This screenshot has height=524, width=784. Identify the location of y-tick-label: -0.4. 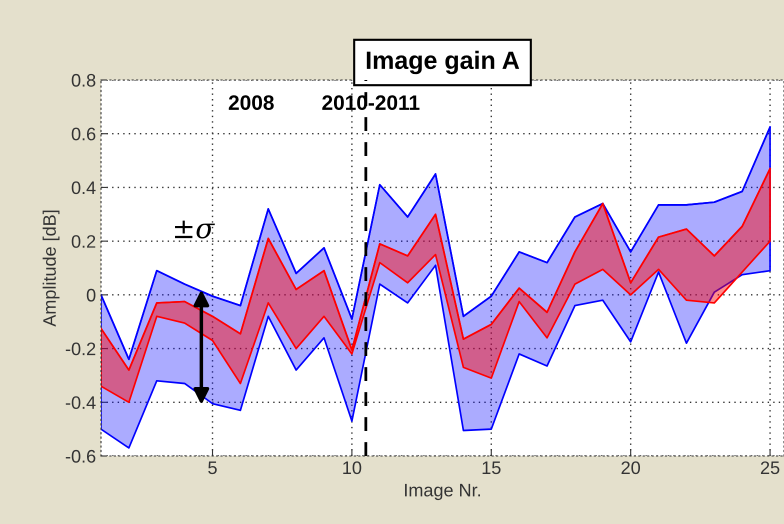
(81, 403).